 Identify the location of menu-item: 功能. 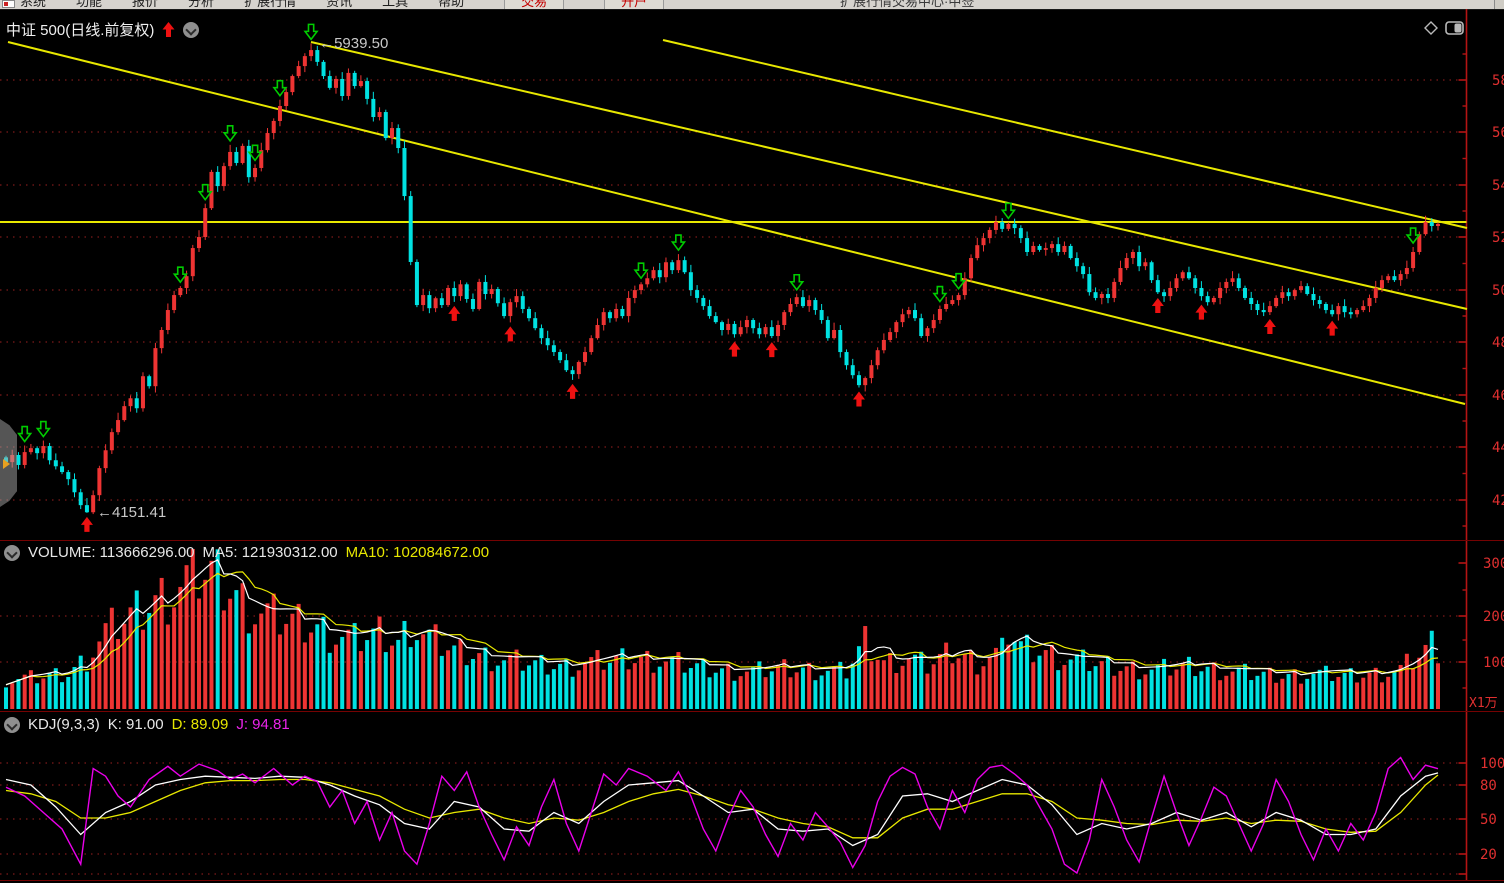
(89, 4).